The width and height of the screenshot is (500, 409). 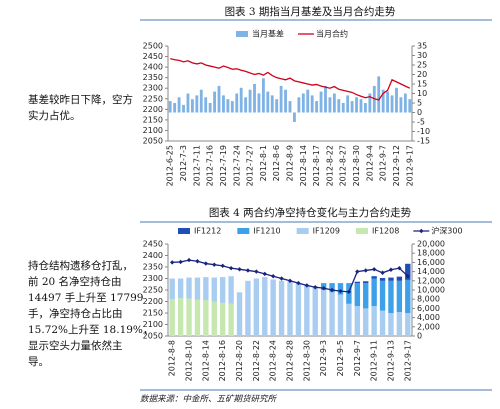 I want to click on x-tick-label: 2012-9-5, so click(x=340, y=358).